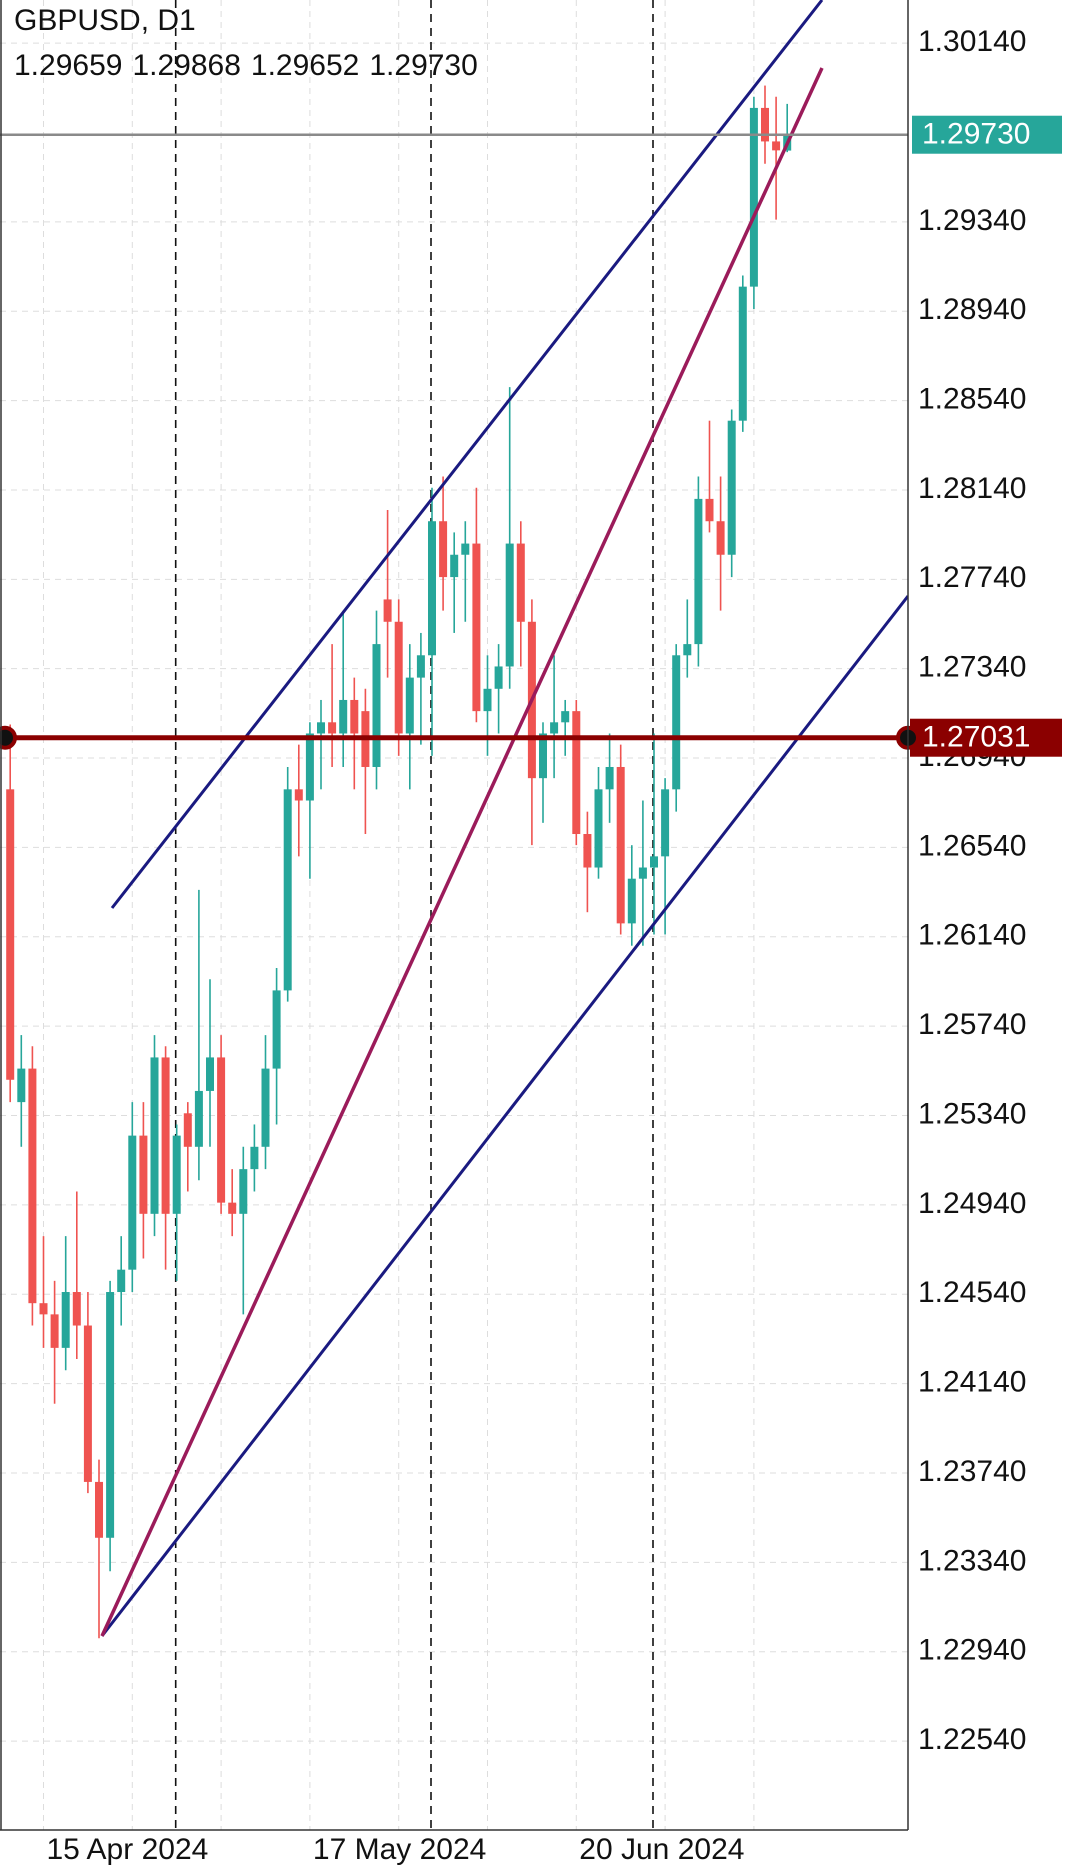 The width and height of the screenshot is (1080, 1866). I want to click on chart-title: GBPUSD, D1, so click(105, 20).